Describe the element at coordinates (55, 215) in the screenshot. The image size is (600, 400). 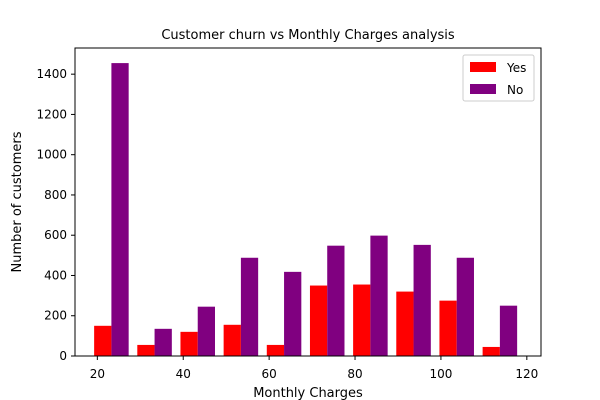
I see `y-axis: 0 200 400 600 800 1000 1200 1400` at that location.